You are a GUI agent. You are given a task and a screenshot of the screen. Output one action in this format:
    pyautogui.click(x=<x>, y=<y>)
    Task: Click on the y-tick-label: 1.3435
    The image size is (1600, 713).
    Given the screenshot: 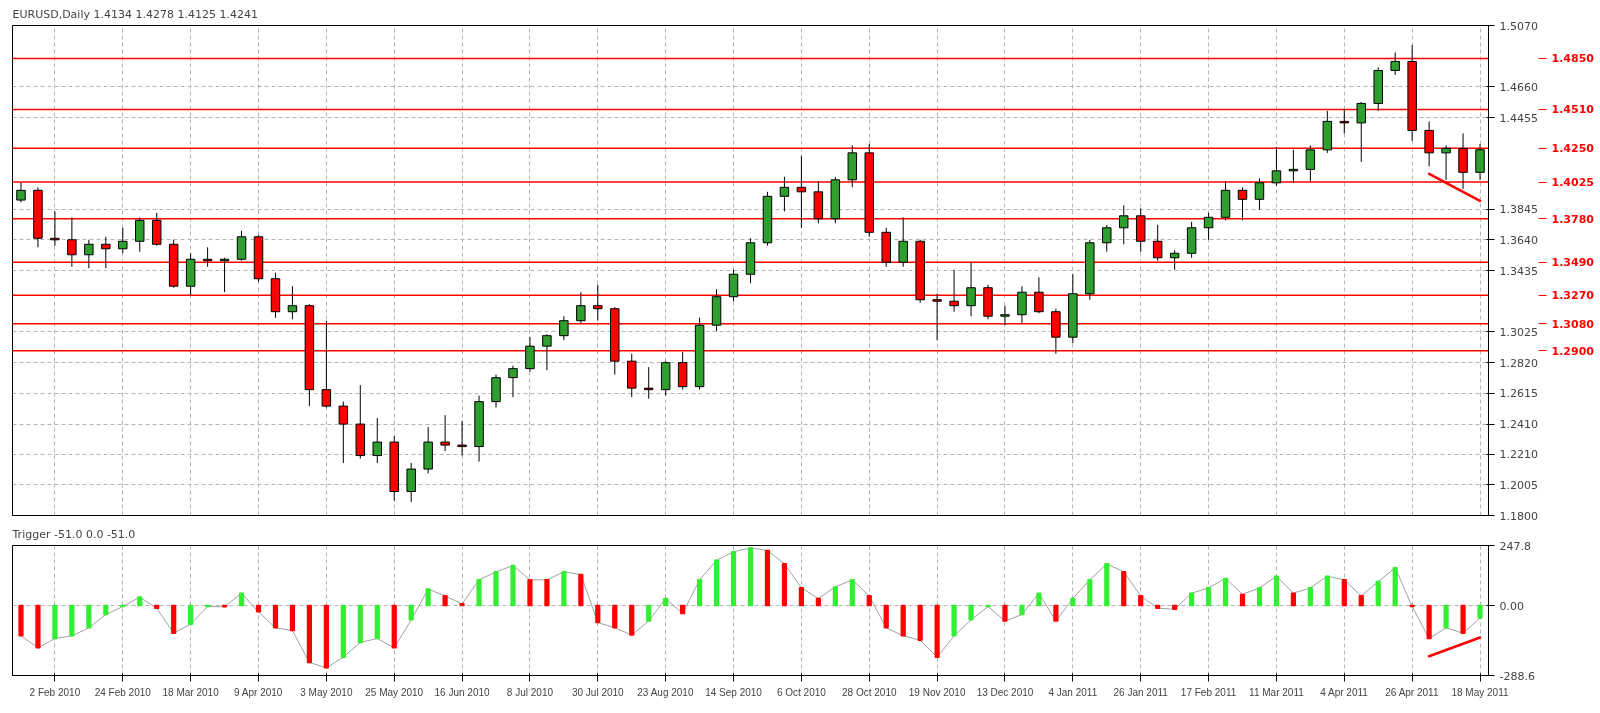 What is the action you would take?
    pyautogui.click(x=1518, y=271)
    